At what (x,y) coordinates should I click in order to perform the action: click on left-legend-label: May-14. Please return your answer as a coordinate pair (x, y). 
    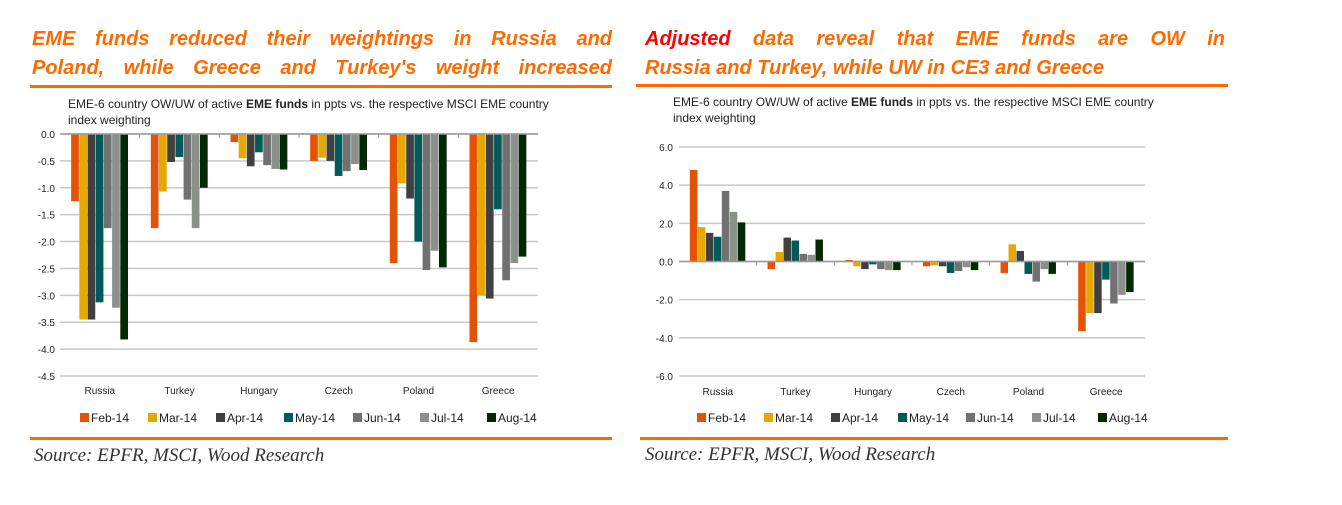
    Looking at the image, I should click on (315, 418).